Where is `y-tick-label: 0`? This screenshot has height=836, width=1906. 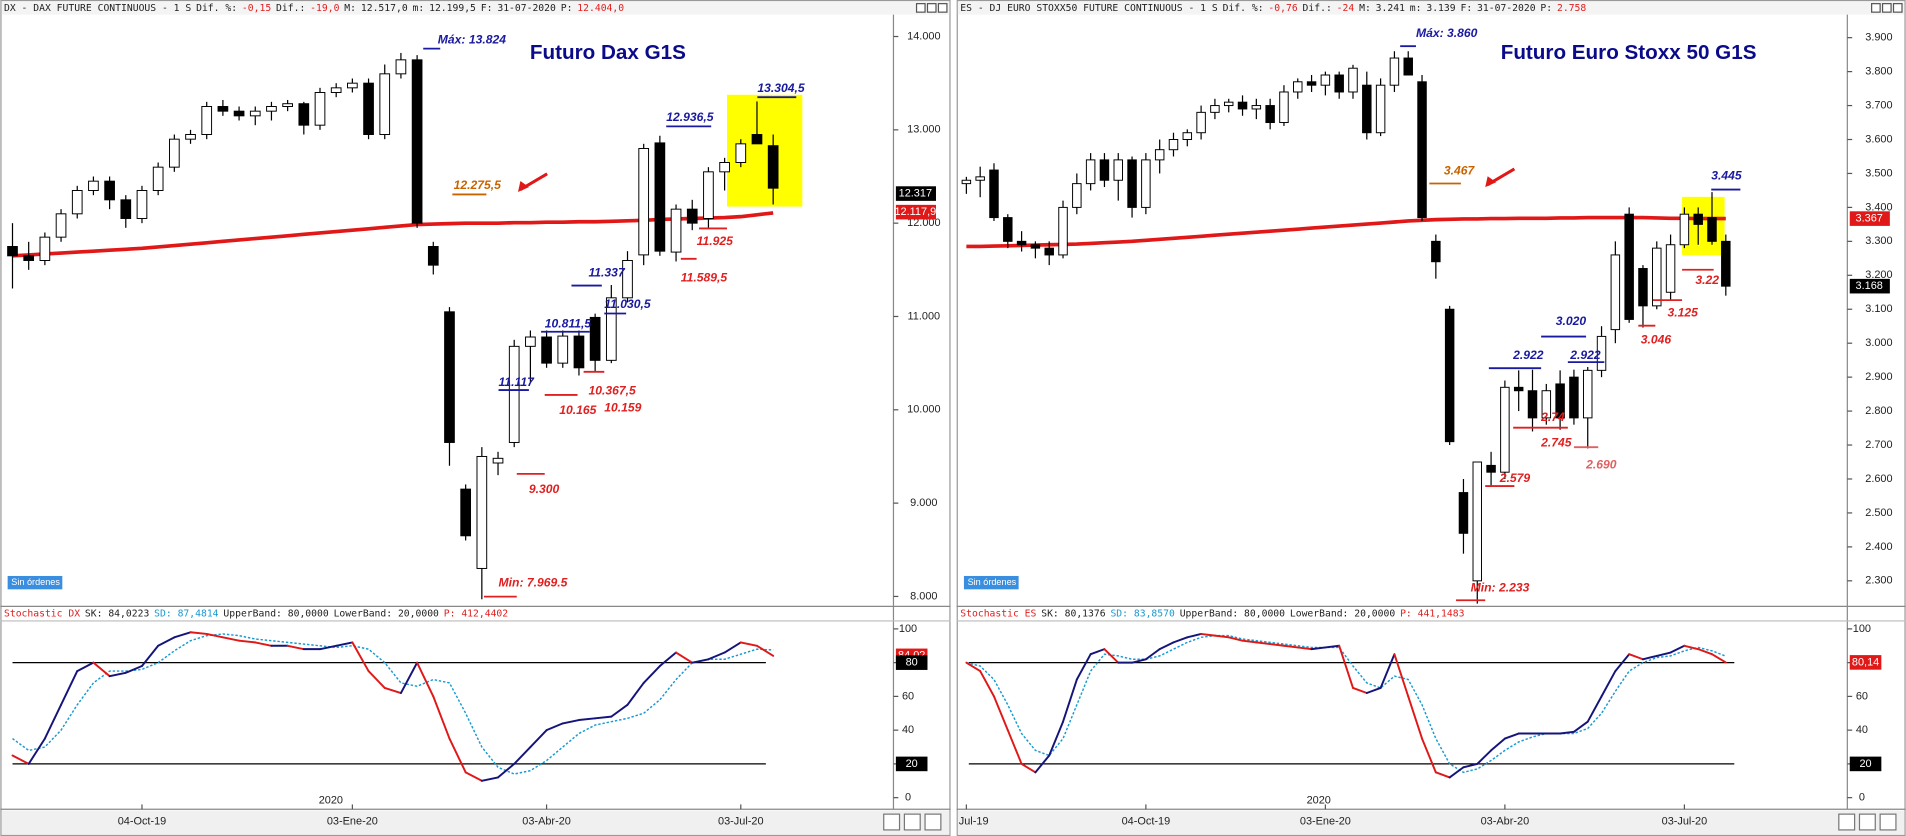
y-tick-label: 0 is located at coordinates (908, 798).